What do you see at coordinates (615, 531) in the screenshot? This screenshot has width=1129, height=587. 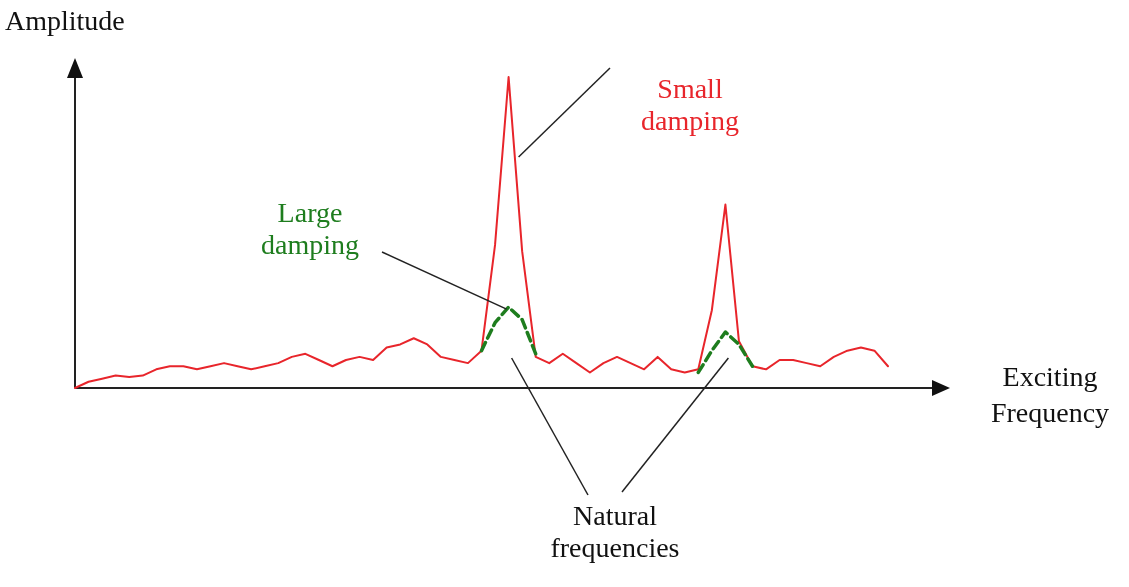 I see `text: Natural frequencies` at bounding box center [615, 531].